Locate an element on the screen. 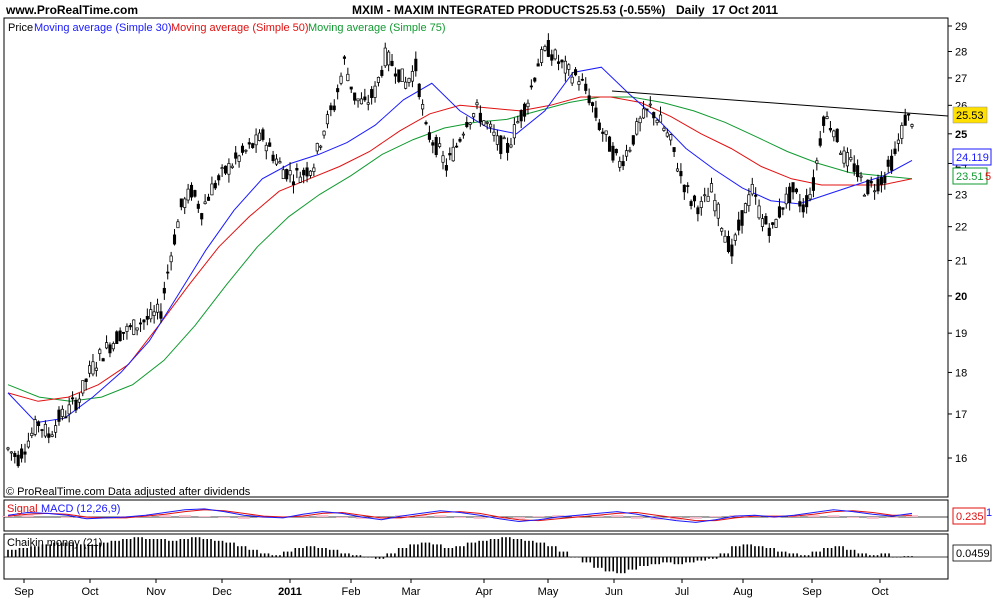  last-price-box: 25.53 is located at coordinates (970, 115).